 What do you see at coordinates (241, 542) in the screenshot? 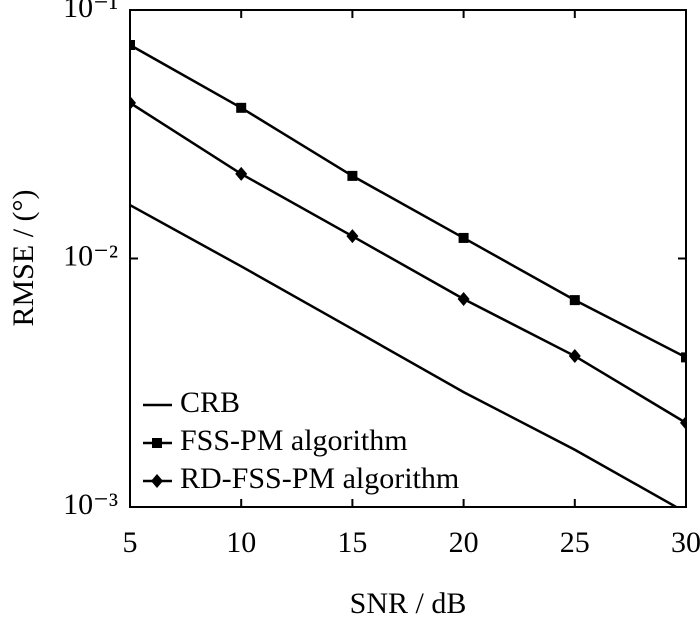
I see `x-tick-label: 10` at bounding box center [241, 542].